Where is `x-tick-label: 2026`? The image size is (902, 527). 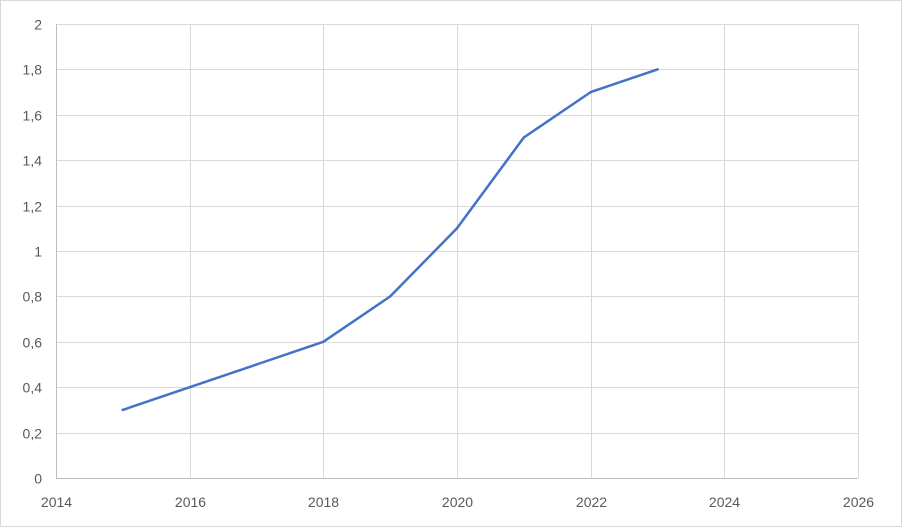 x-tick-label: 2026 is located at coordinates (858, 502).